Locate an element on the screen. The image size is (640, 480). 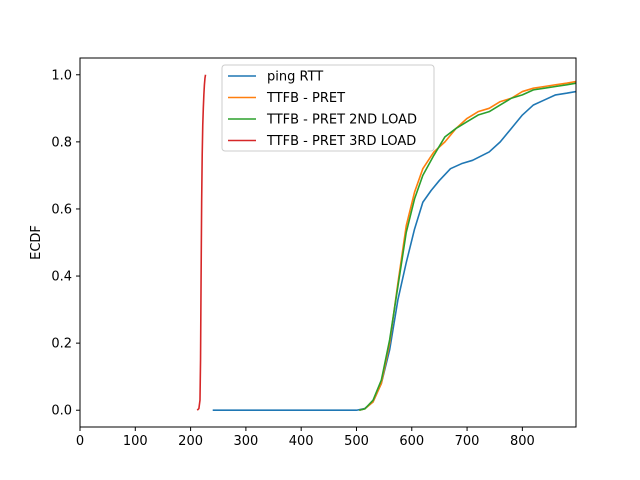
y-tick-label: 0.2 is located at coordinates (61, 344).